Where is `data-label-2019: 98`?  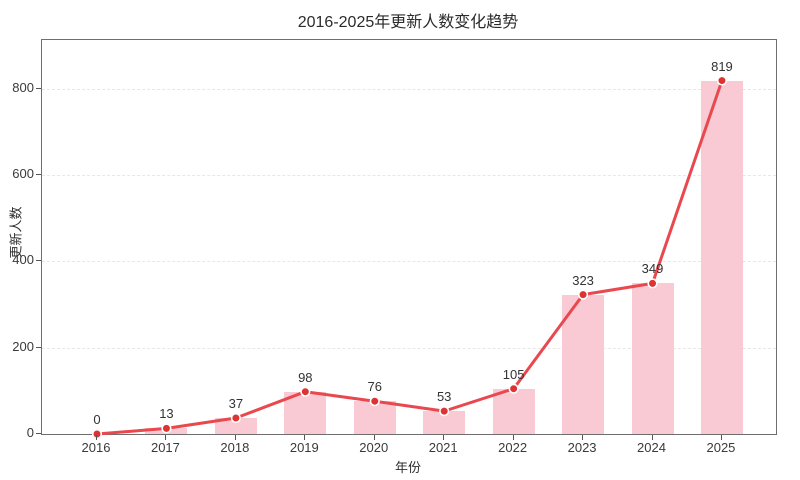
data-label-2019: 98 is located at coordinates (305, 377).